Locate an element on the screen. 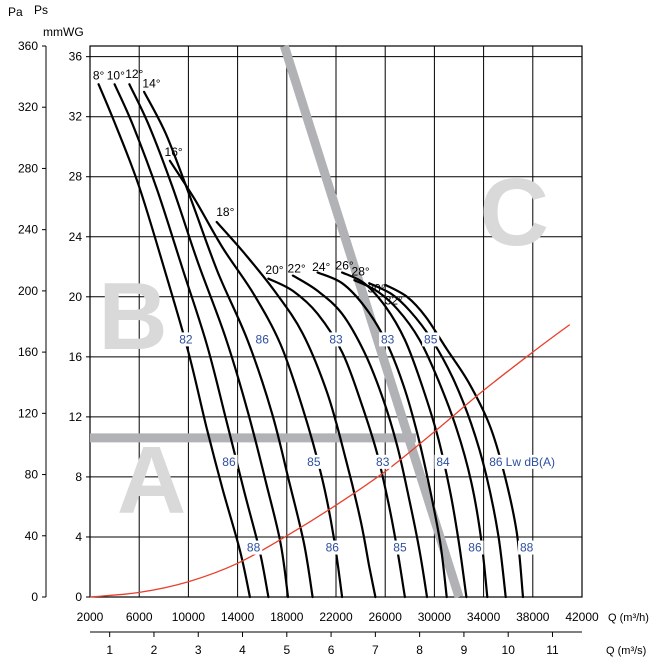 The height and width of the screenshot is (663, 661). x-axis-label-m3h: Q (m³/h) is located at coordinates (628, 618).